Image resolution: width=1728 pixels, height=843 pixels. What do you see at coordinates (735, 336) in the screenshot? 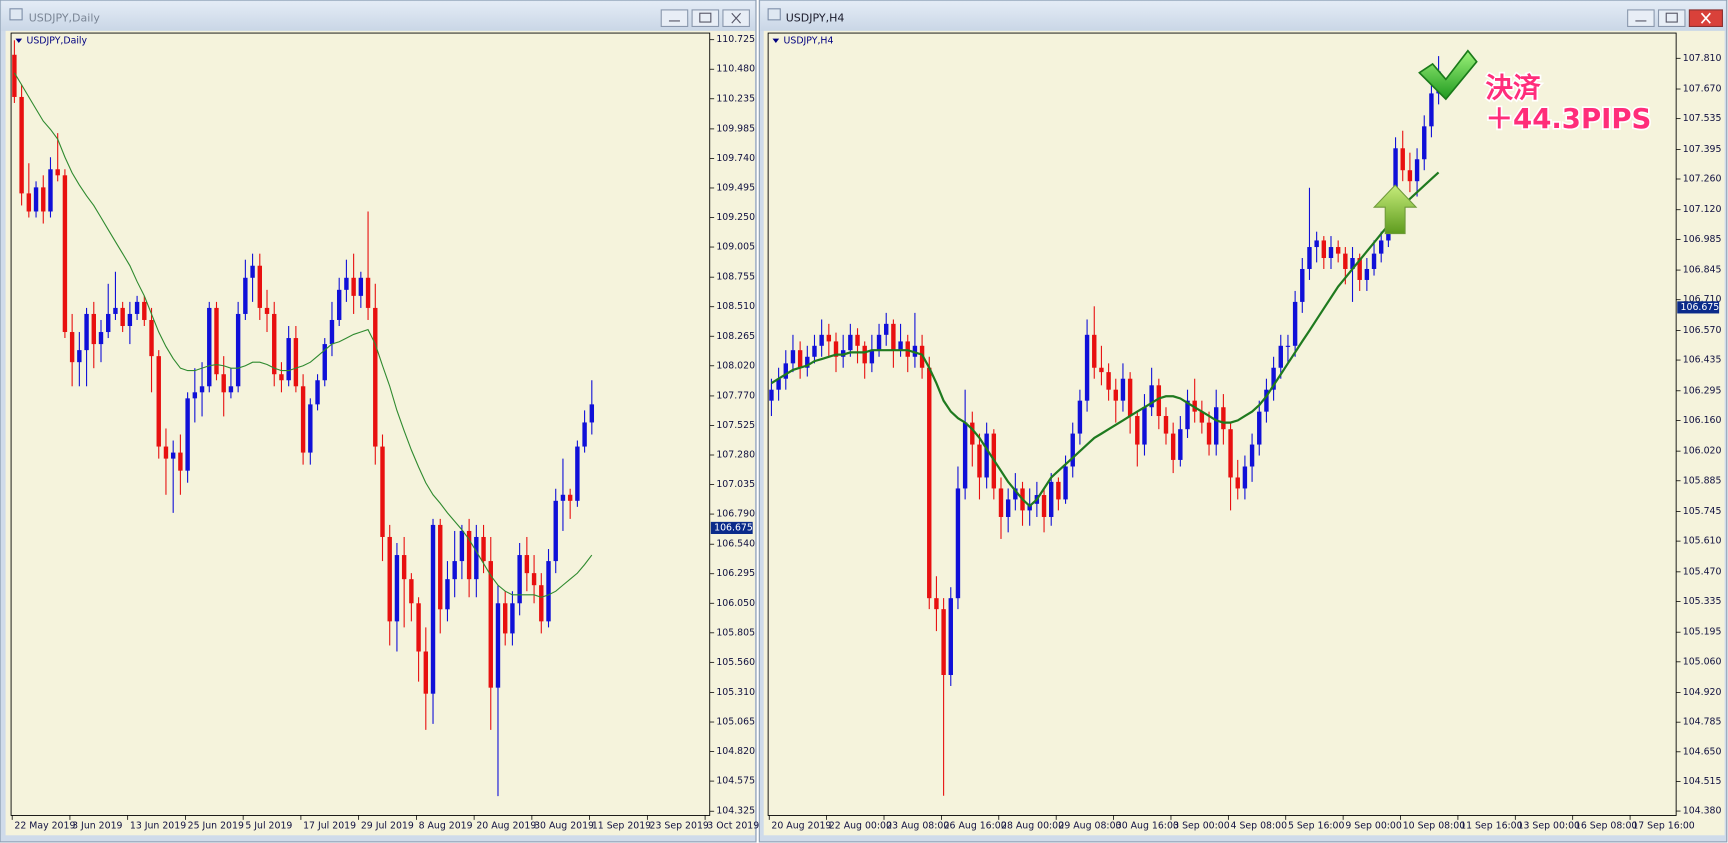
I see `y-tick-label: 108.265` at bounding box center [735, 336].